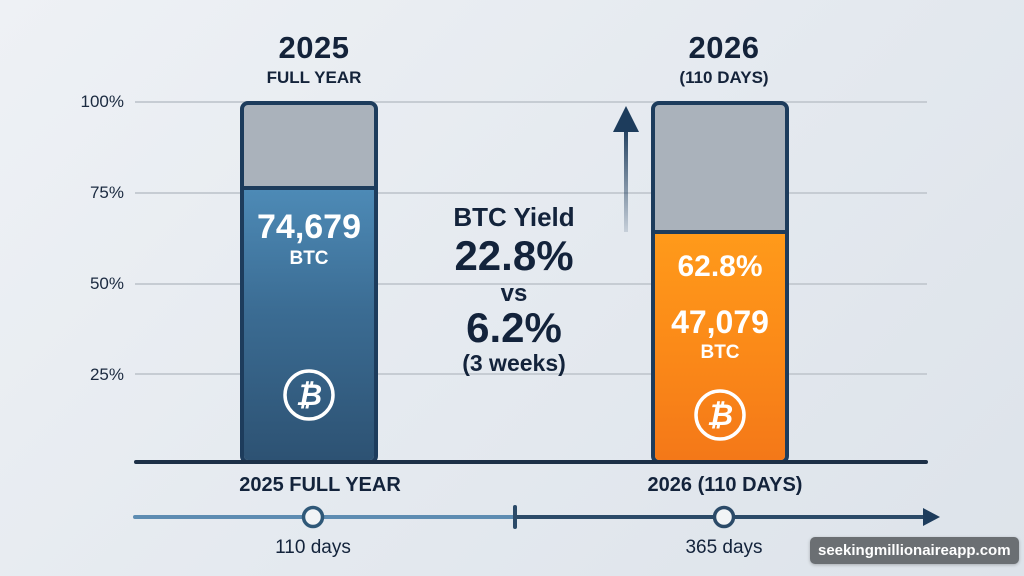 This screenshot has height=576, width=1024. I want to click on timeline, so click(536, 517).